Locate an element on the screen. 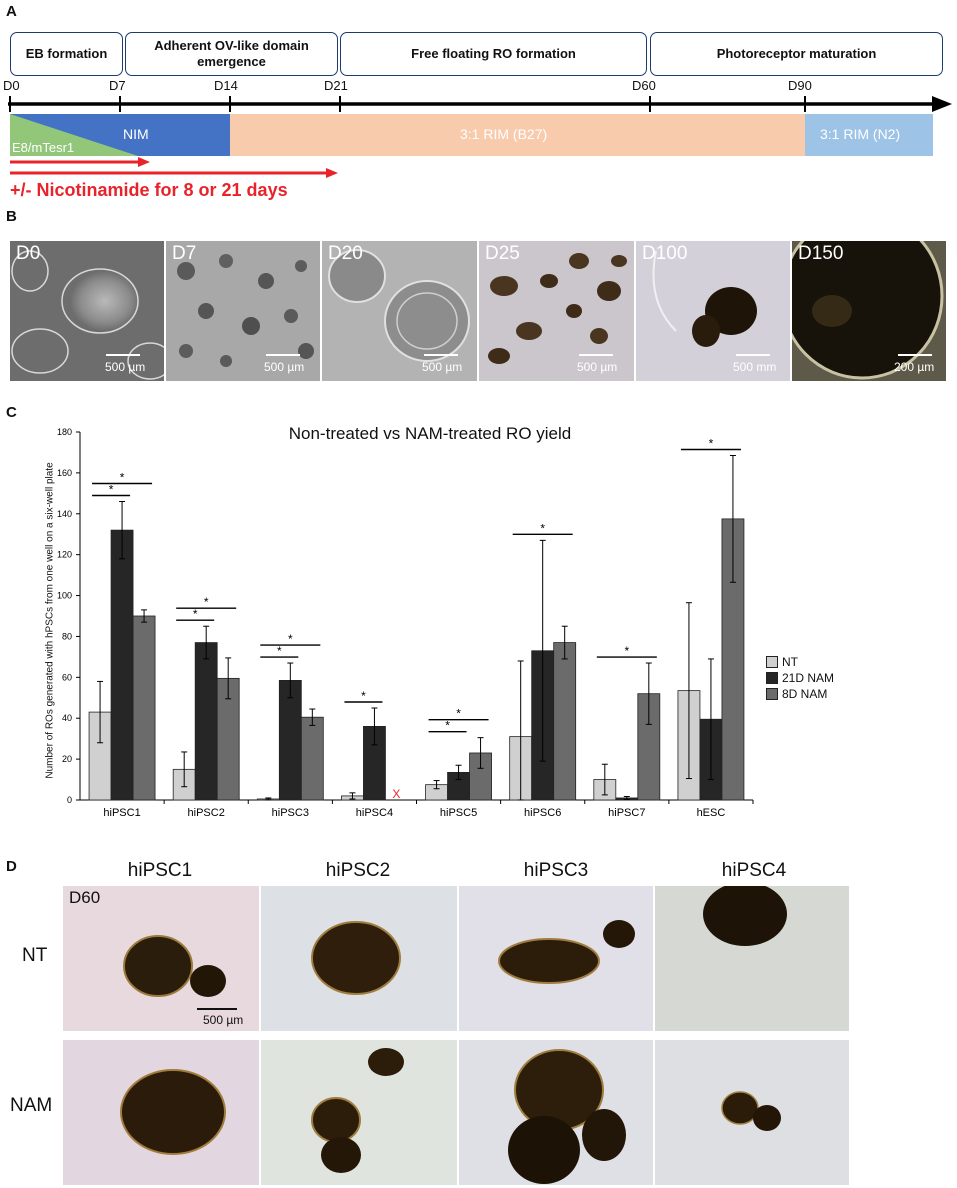 This screenshot has height=1188, width=957. legend-swatch-8d-nam is located at coordinates (772, 694).